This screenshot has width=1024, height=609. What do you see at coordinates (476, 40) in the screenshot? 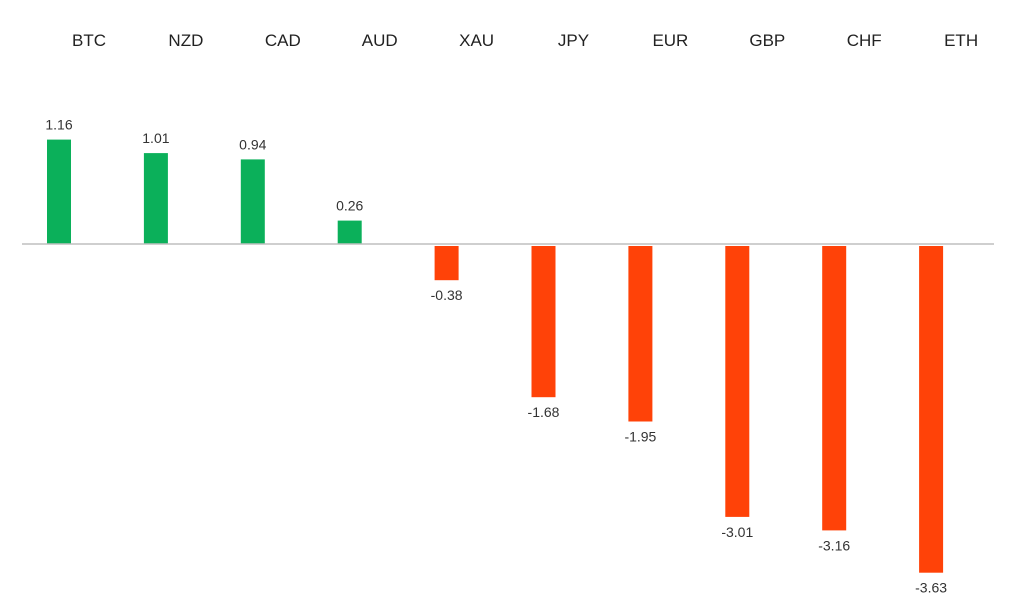
I see `category-label-xau: XAU` at bounding box center [476, 40].